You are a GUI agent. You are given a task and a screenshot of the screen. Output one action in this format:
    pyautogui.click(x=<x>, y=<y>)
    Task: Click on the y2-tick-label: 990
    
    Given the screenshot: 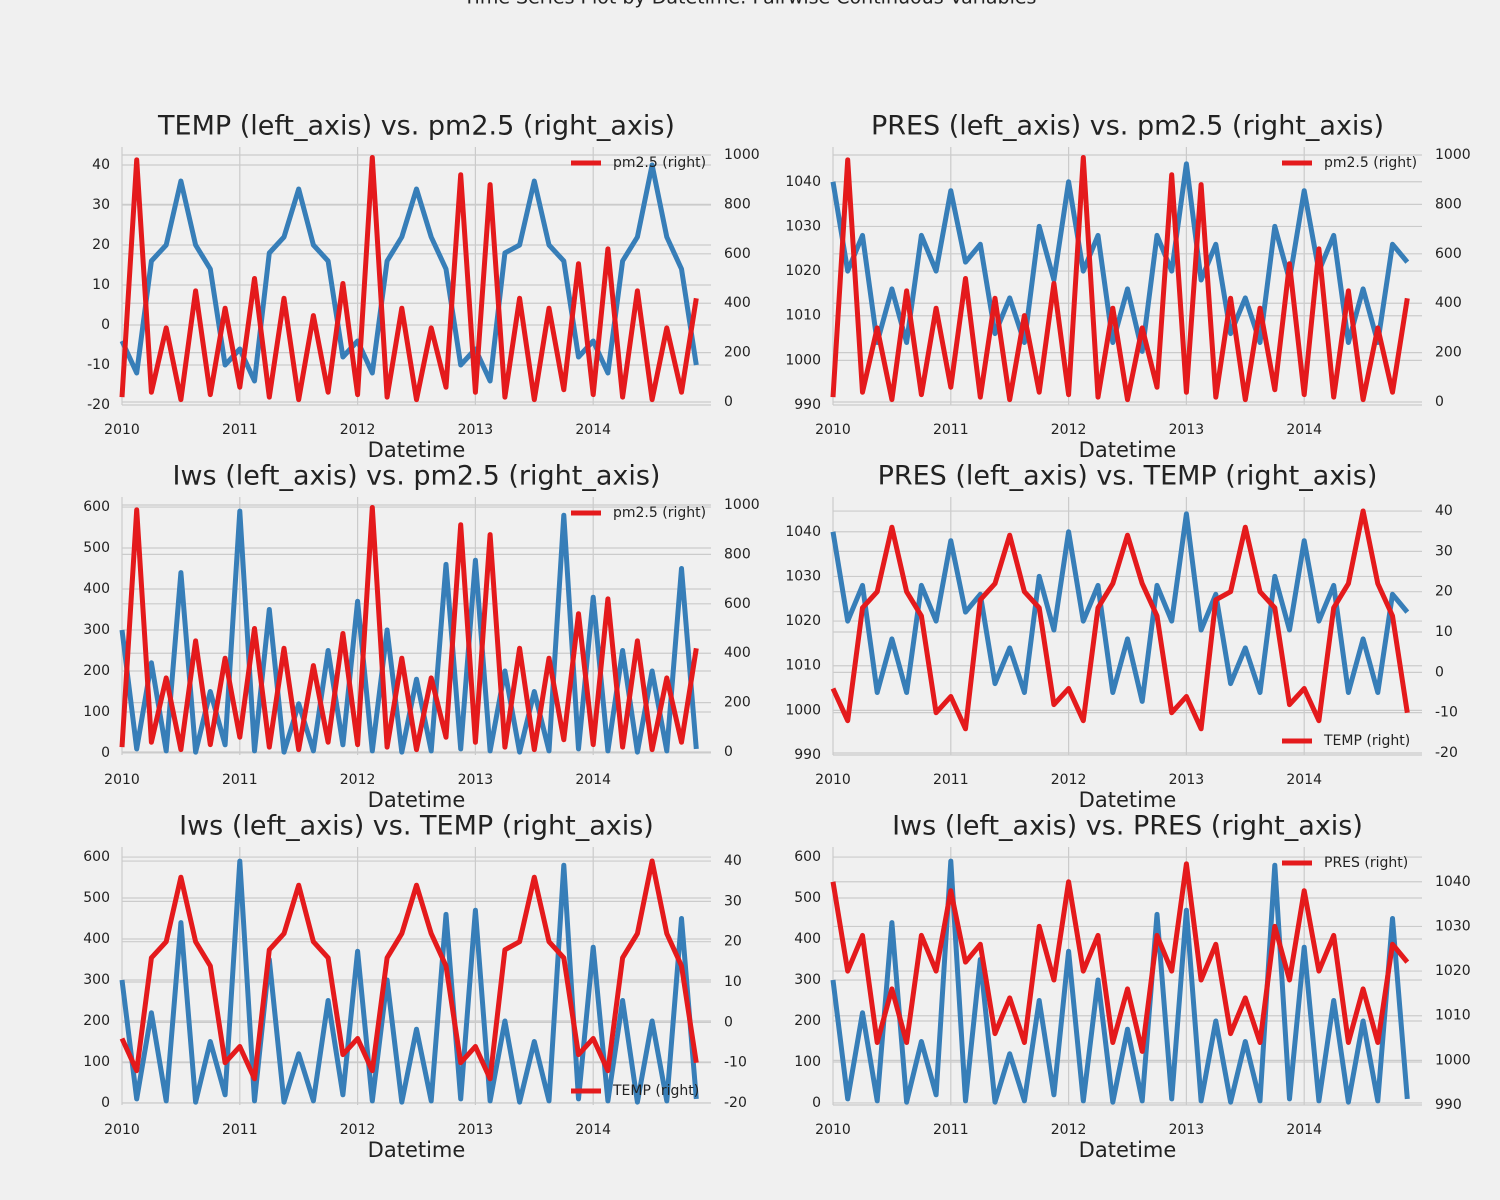 What is the action you would take?
    pyautogui.click(x=1448, y=1105)
    